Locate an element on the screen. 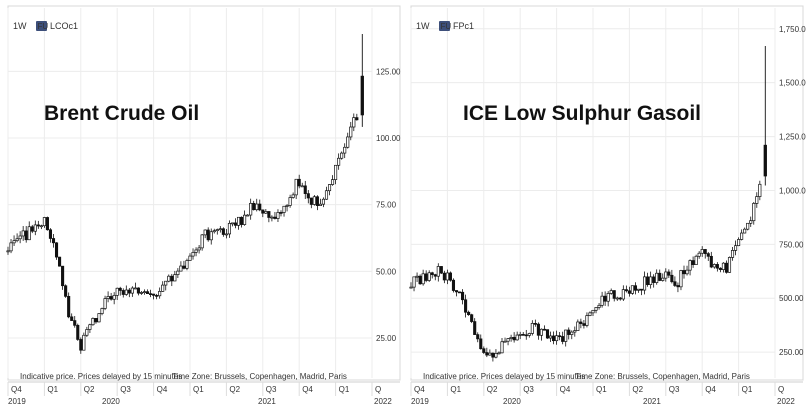 The height and width of the screenshot is (416, 806). ric-badge-text: FU is located at coordinates (446, 26).